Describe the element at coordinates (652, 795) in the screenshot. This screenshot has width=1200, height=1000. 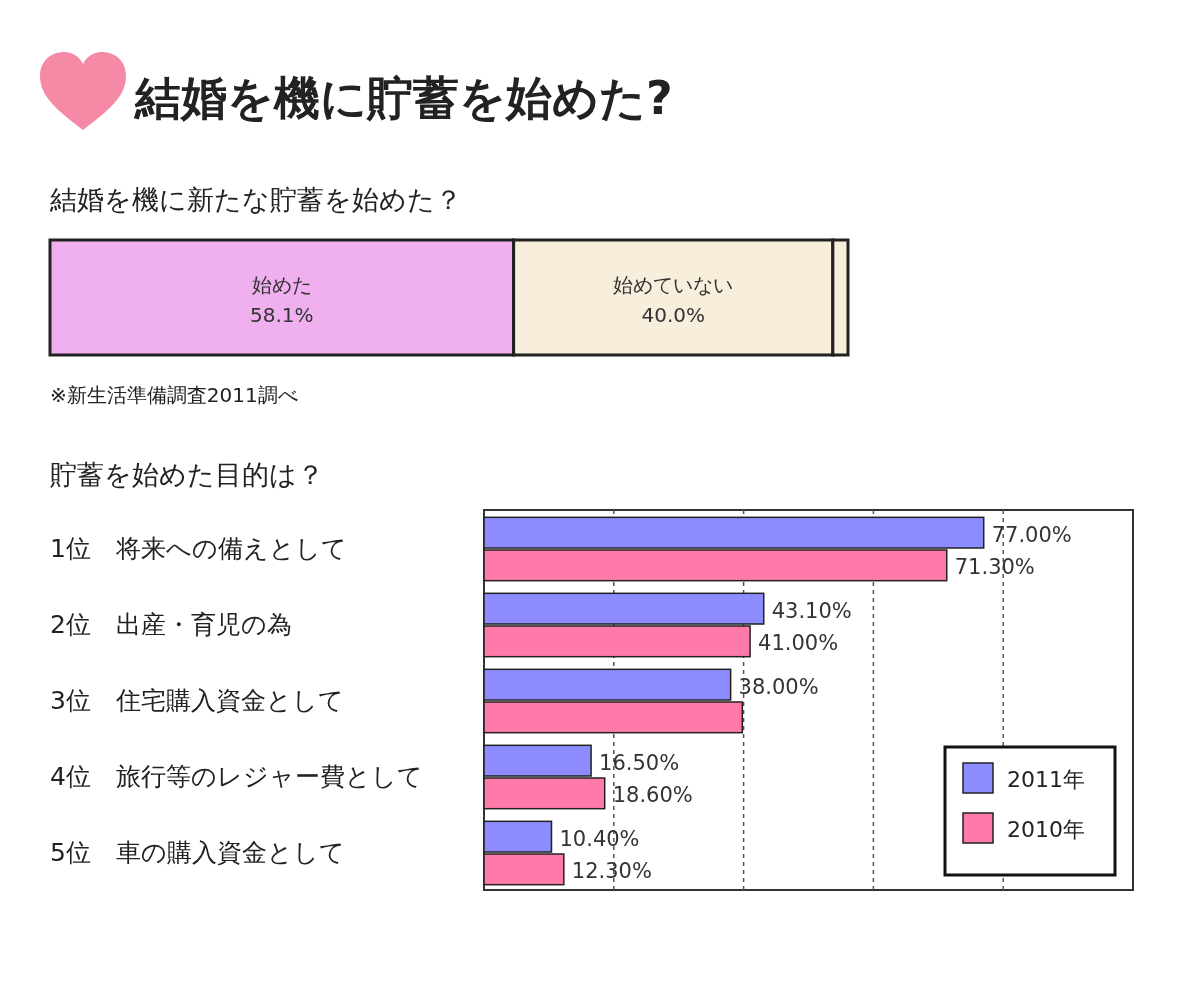
I see `data-label: 18.60%` at that location.